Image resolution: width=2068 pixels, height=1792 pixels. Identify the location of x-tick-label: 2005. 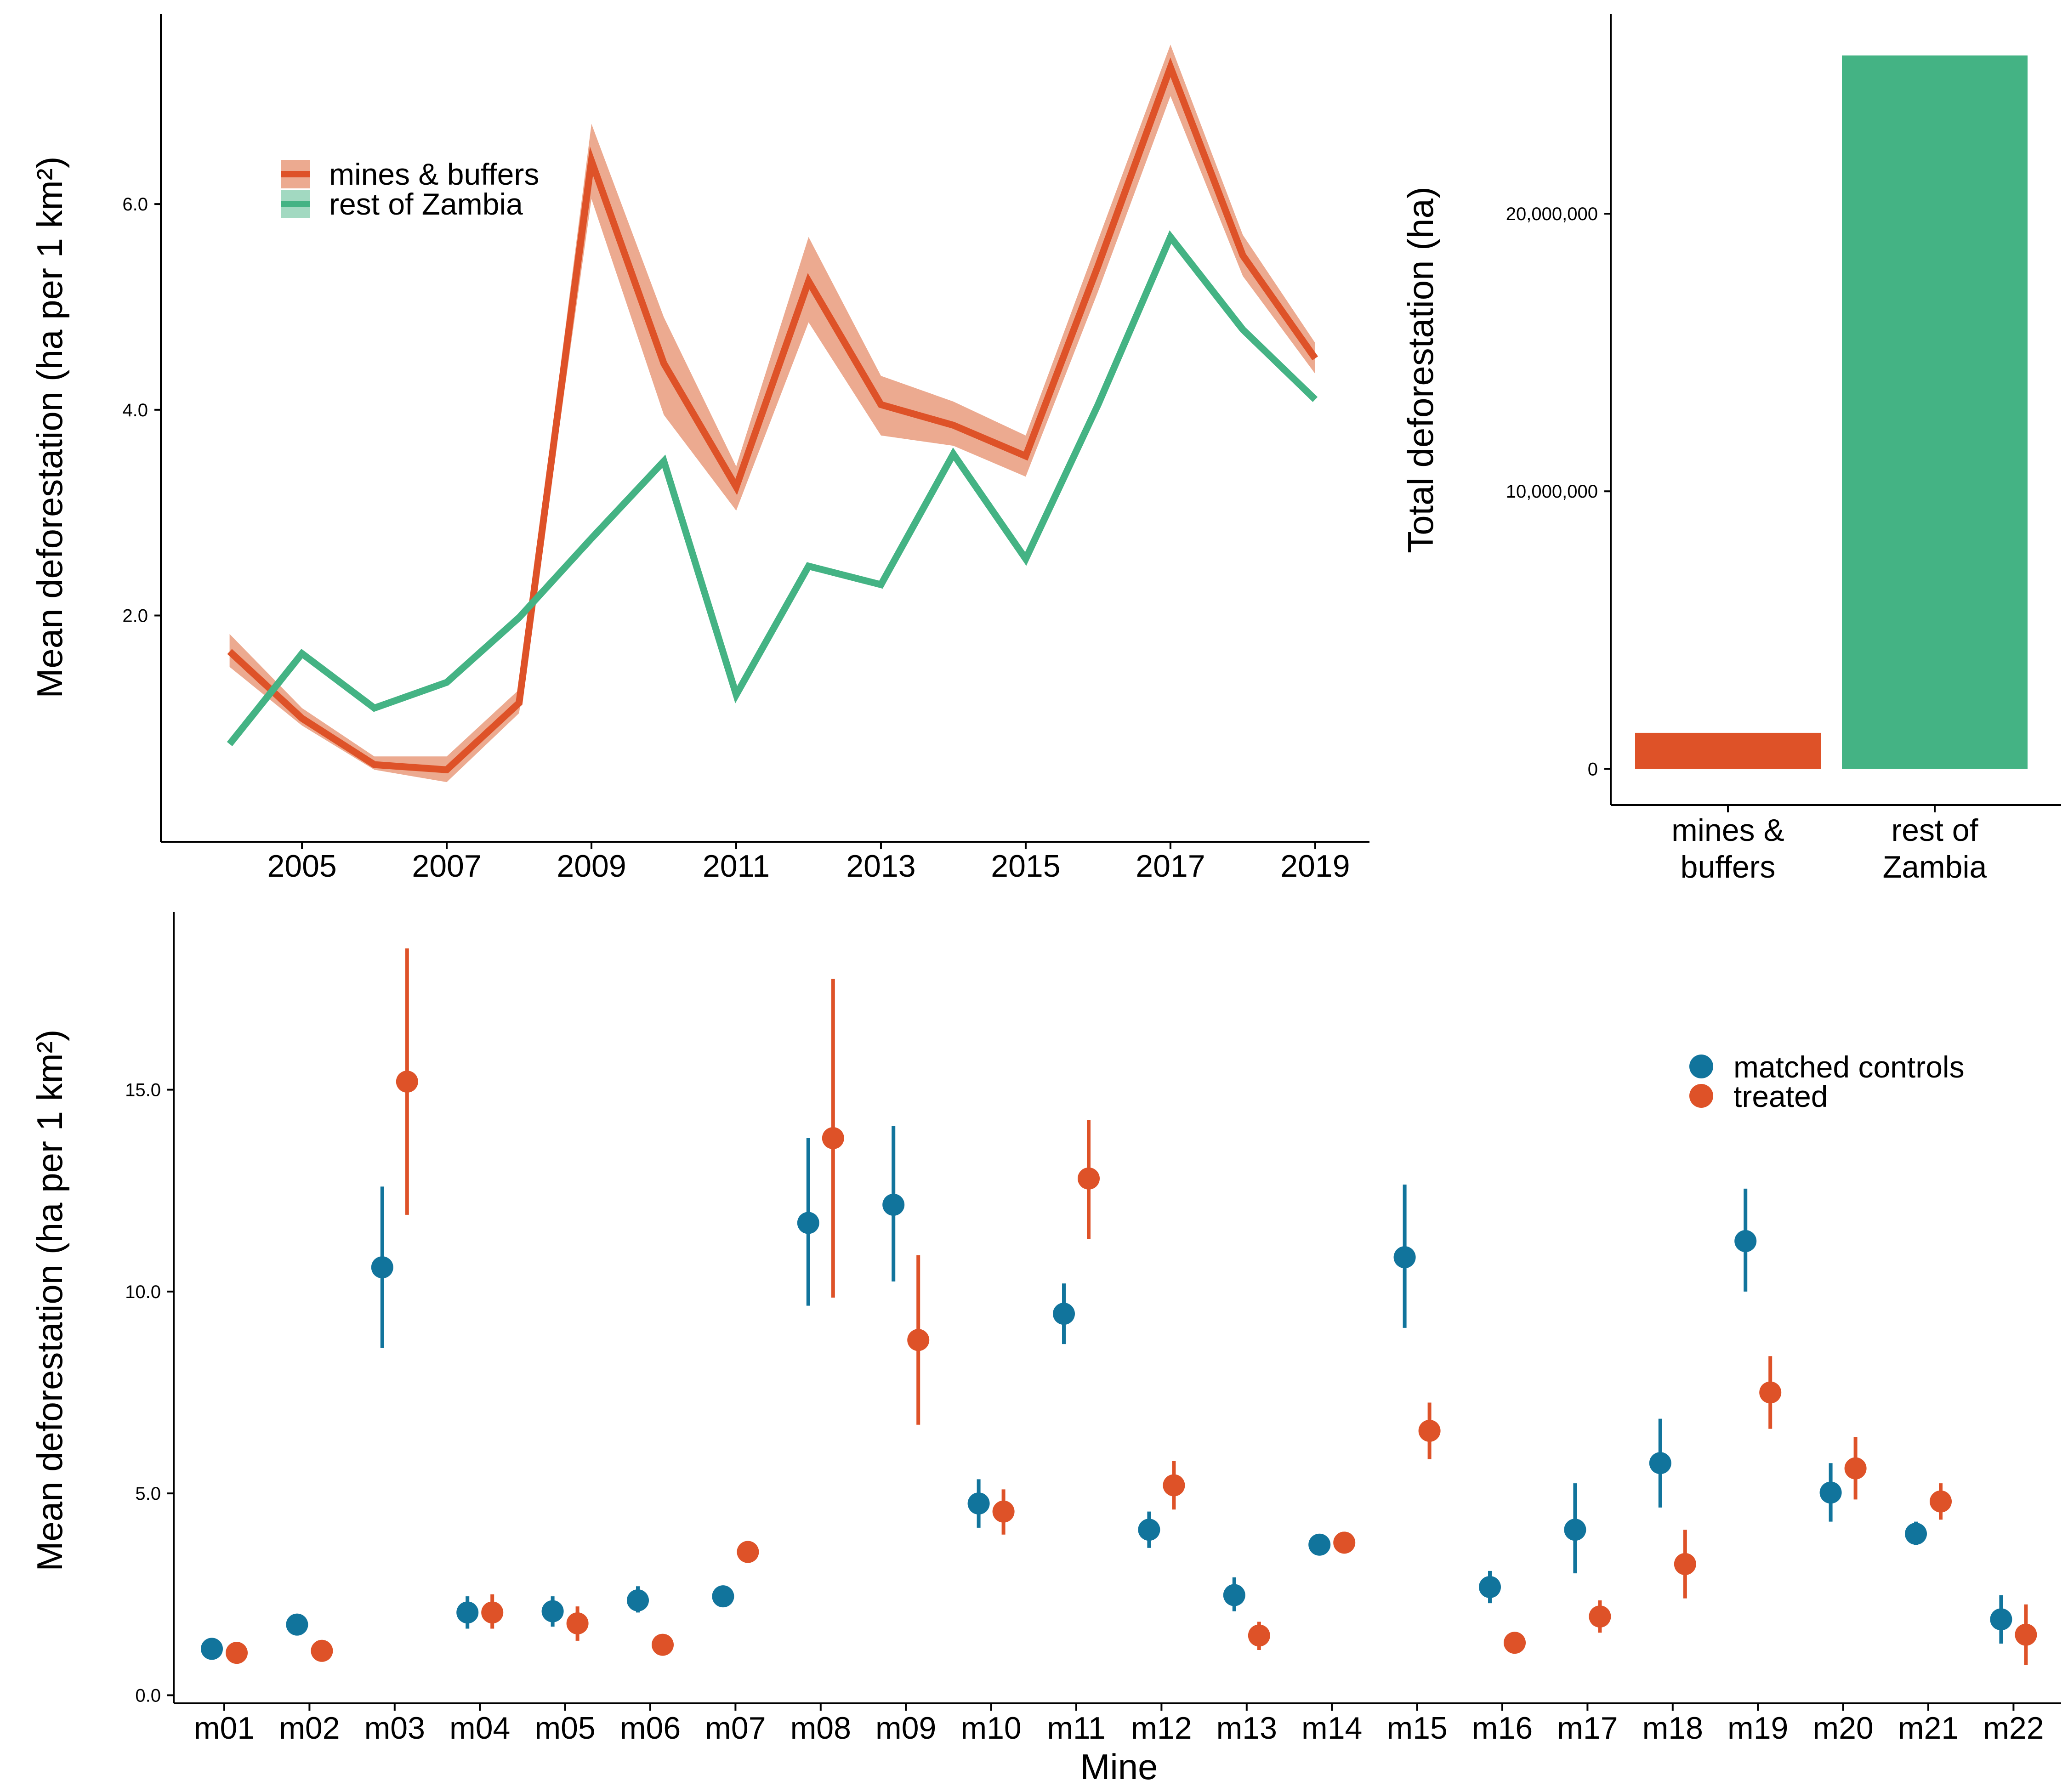
(301, 866).